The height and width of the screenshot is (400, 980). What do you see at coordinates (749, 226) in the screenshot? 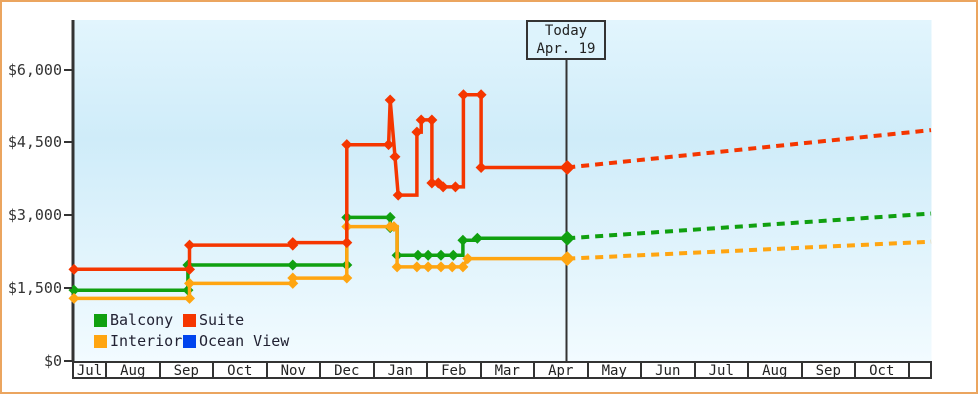
I see `series-projection-balcony` at bounding box center [749, 226].